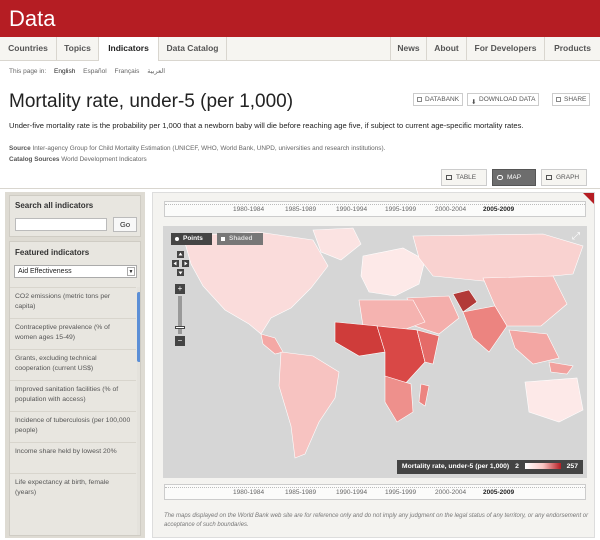 The width and height of the screenshot is (600, 540). What do you see at coordinates (45, 271) in the screenshot?
I see `featured-select-value: Aid Effectiveness` at bounding box center [45, 271].